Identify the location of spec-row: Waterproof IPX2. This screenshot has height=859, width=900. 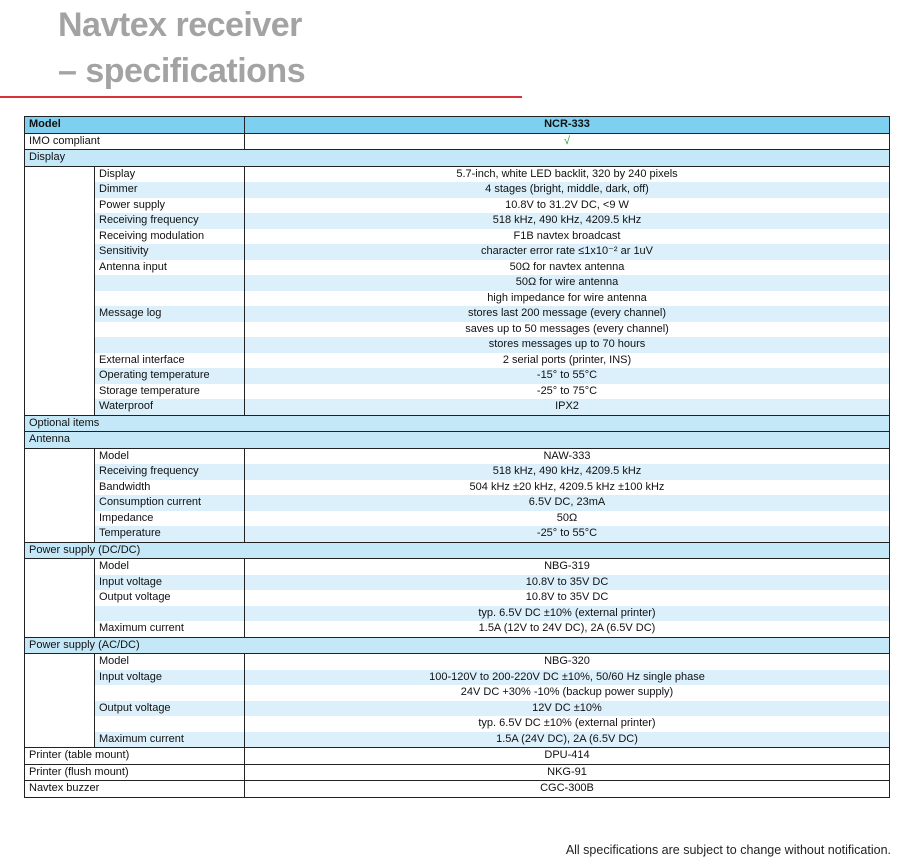
(457, 407).